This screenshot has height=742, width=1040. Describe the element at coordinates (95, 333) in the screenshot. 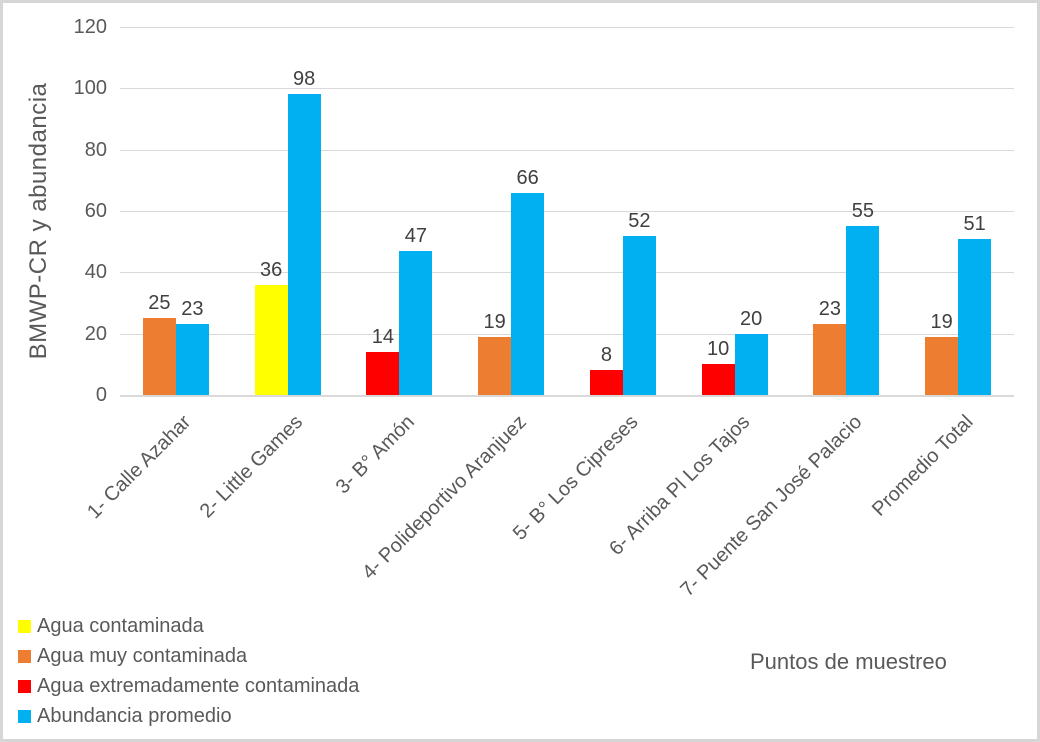

I see `y-tick-label: 20` at that location.